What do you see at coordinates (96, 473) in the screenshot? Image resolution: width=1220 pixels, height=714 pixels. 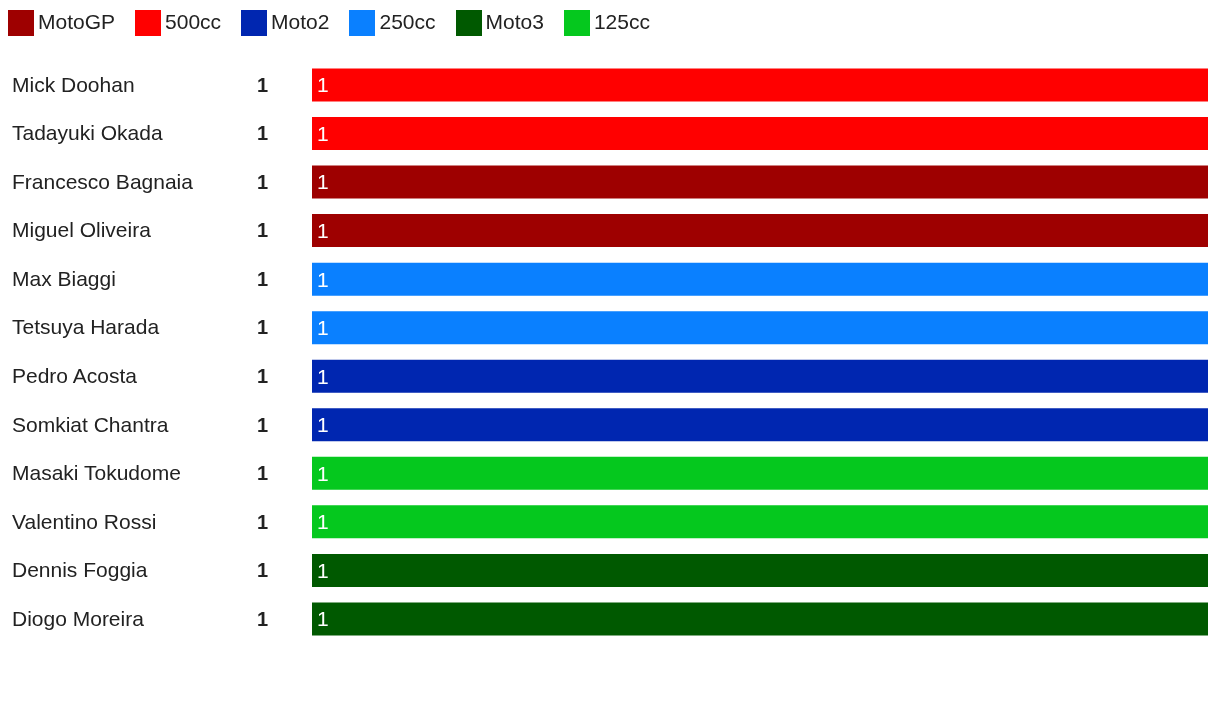 I see `y-tick-label: Masaki Tokudome` at bounding box center [96, 473].